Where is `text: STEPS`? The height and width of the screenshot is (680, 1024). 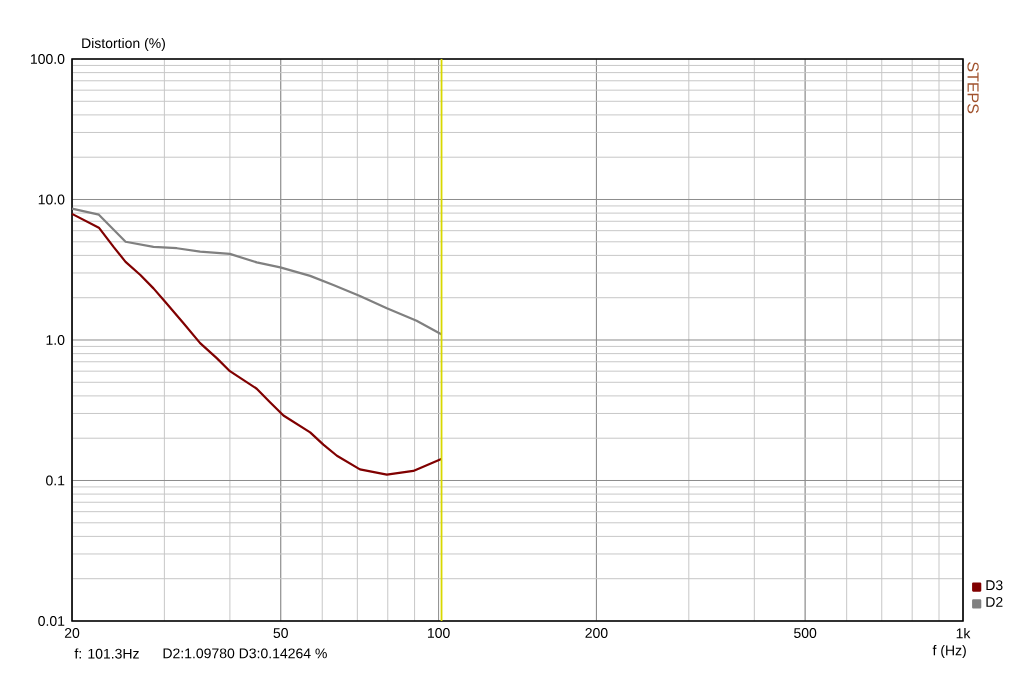 text: STEPS is located at coordinates (973, 88).